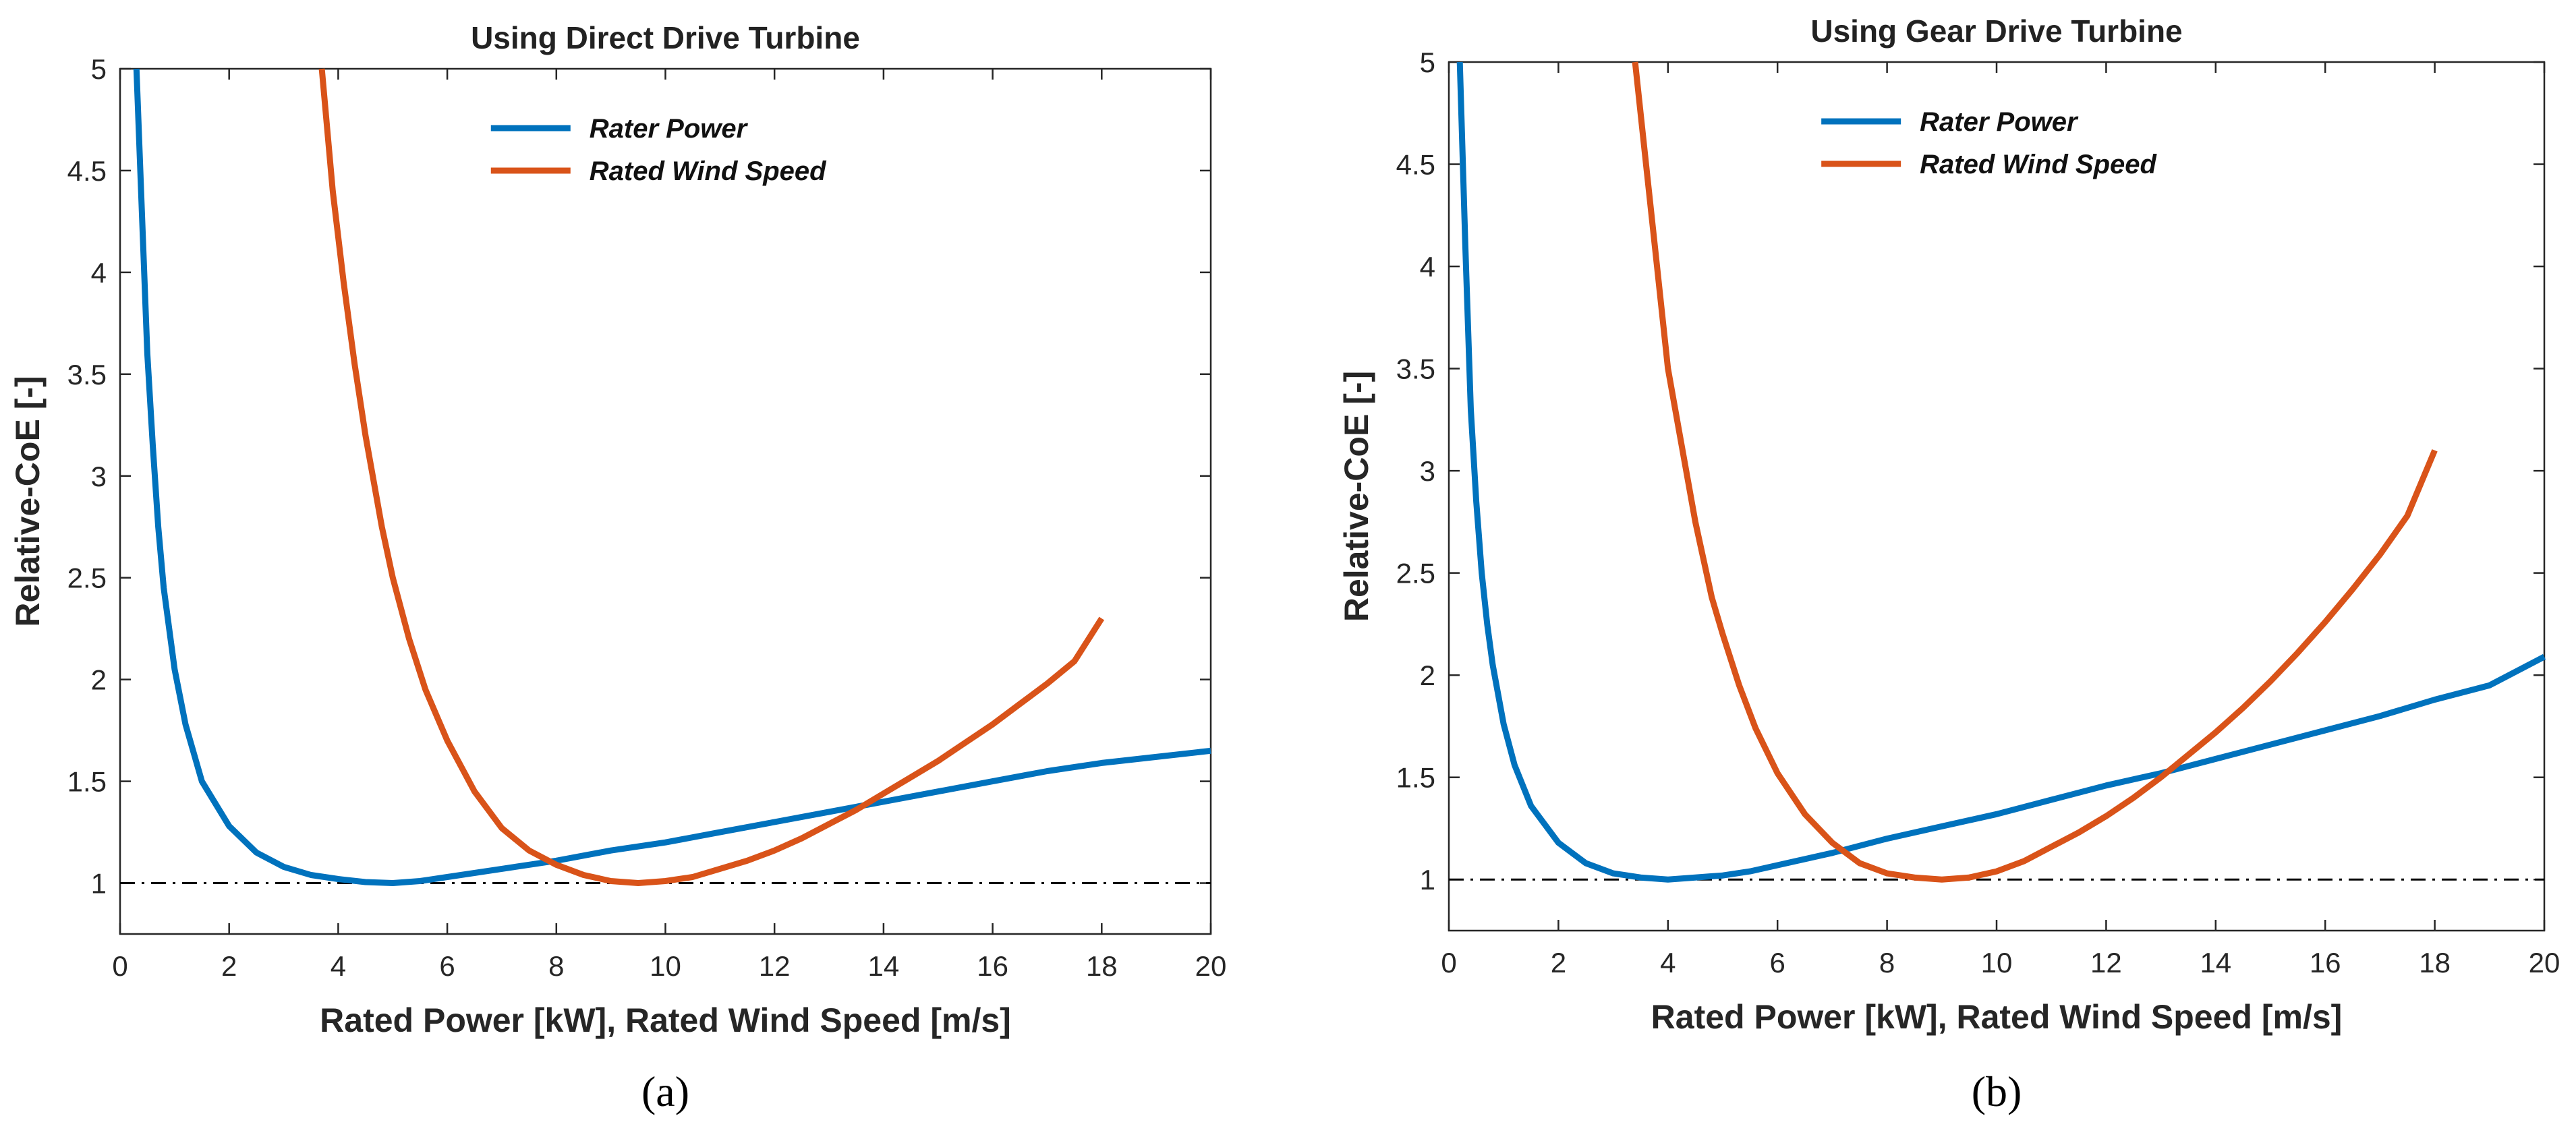  What do you see at coordinates (665, 37) in the screenshot?
I see `chart-title: Using Direct Drive Turbine` at bounding box center [665, 37].